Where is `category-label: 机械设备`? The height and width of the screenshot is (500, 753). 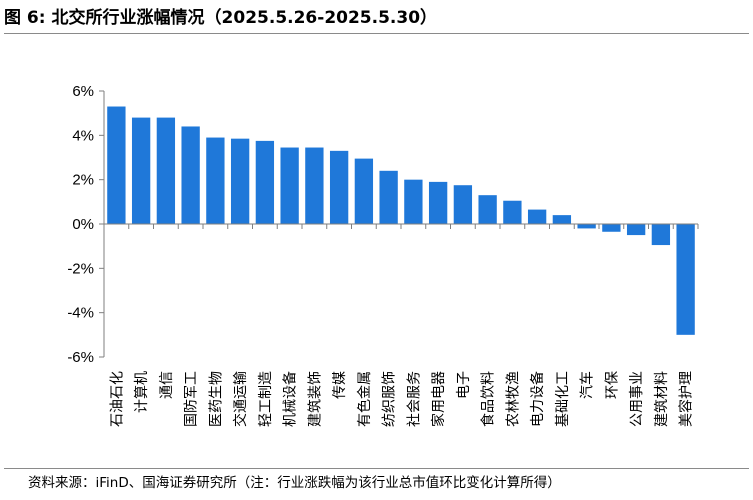 category-label: 机械设备 is located at coordinates (290, 399).